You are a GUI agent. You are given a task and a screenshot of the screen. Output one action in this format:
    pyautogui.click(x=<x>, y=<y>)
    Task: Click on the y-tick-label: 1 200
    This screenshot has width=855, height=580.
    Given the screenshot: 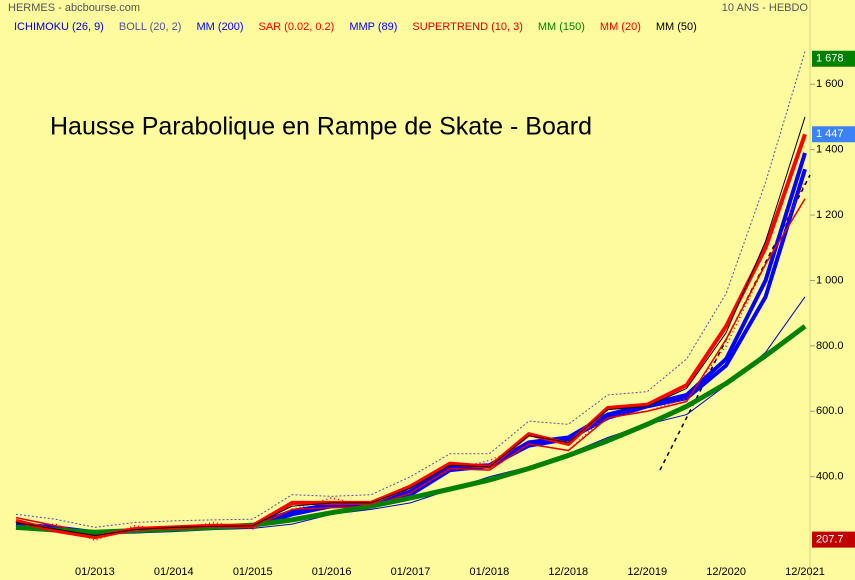 What is the action you would take?
    pyautogui.click(x=830, y=215)
    